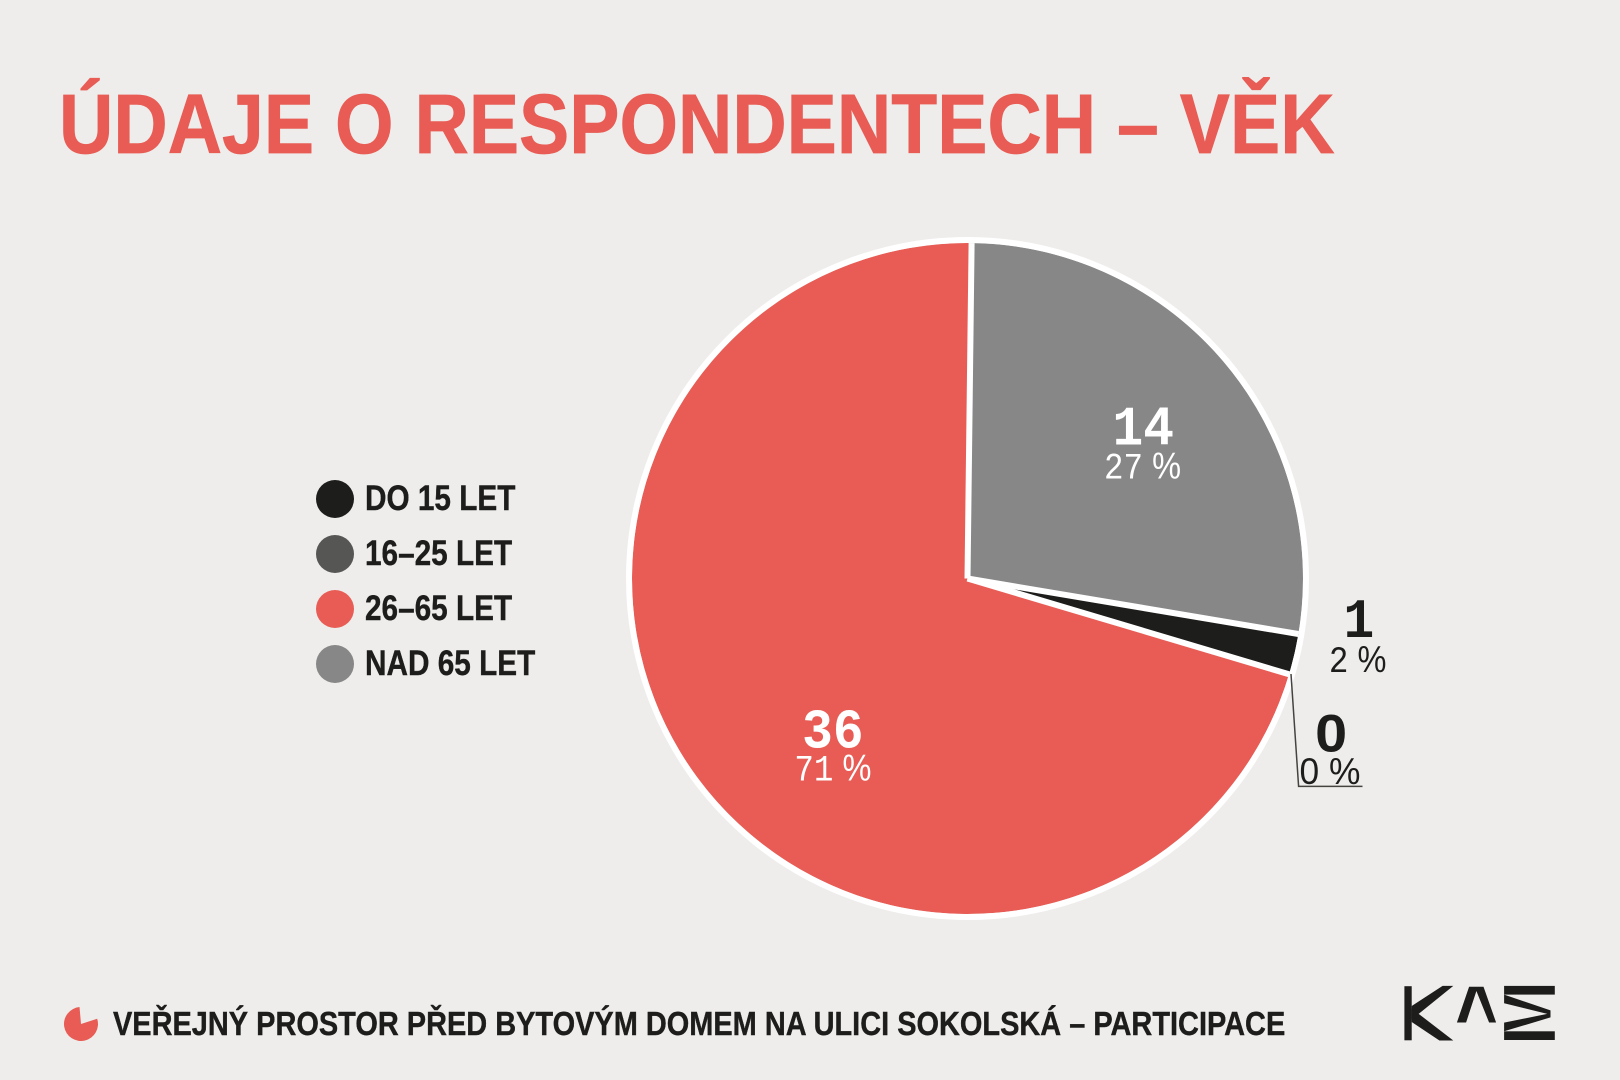 This screenshot has width=1620, height=1080. I want to click on svg-text: 0, so click(1331, 733).